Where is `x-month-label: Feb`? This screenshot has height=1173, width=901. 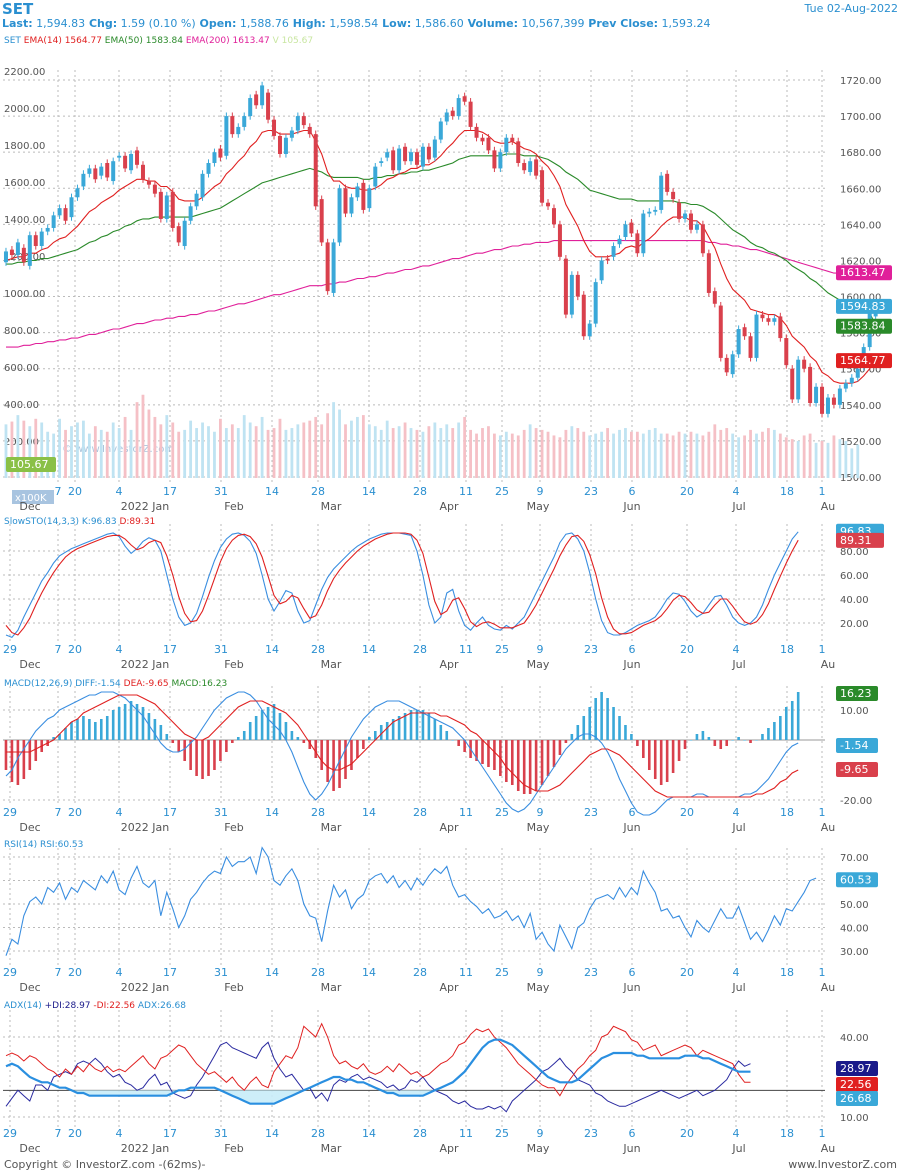
x-month-label: Feb is located at coordinates (233, 987).